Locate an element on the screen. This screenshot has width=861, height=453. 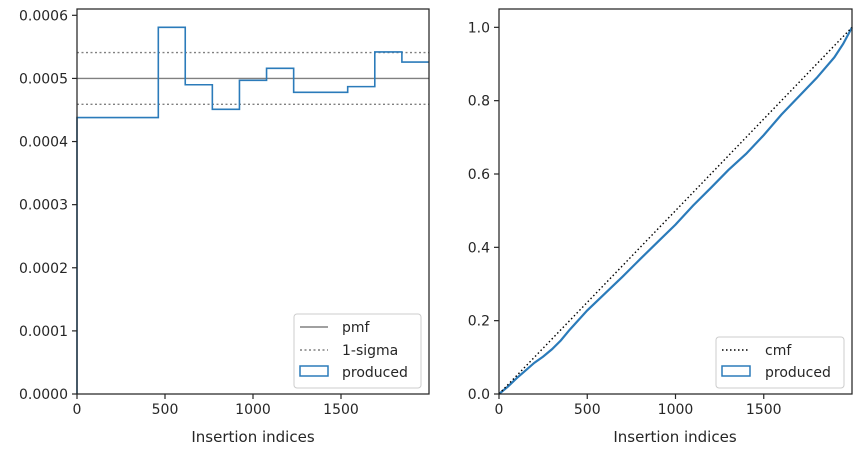
cmf-chart-legend: cmf produced is located at coordinates (780, 362).